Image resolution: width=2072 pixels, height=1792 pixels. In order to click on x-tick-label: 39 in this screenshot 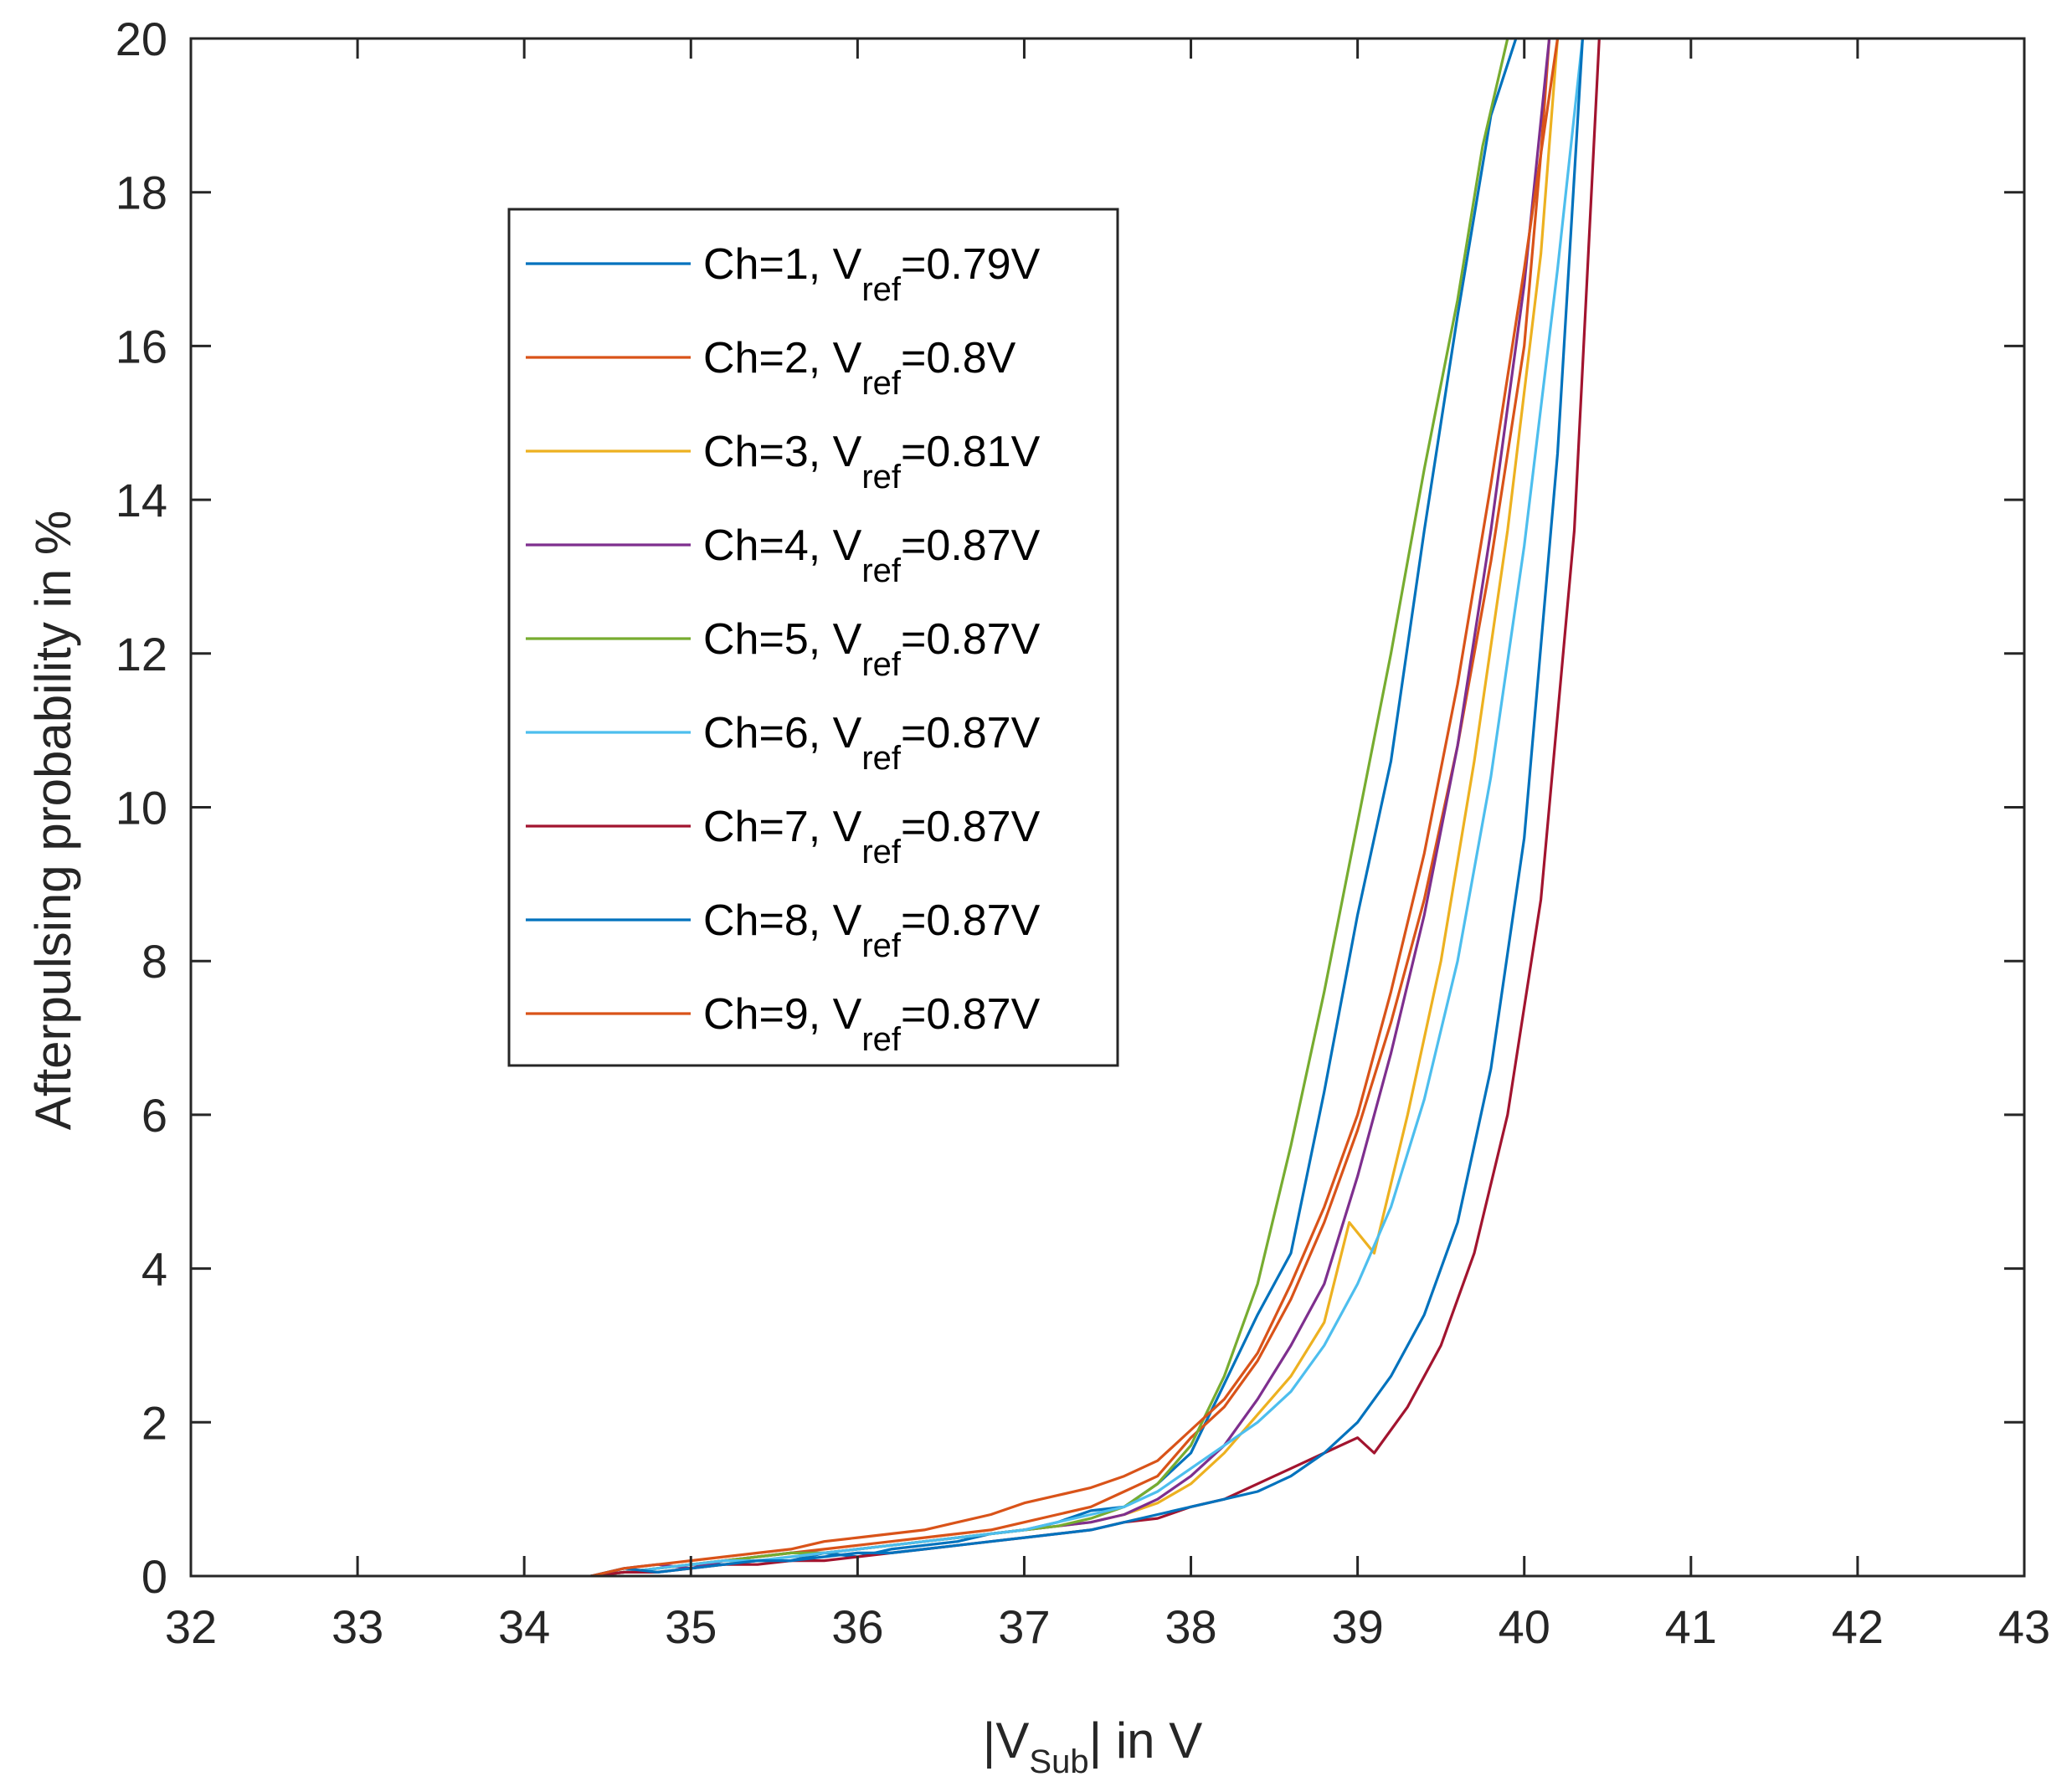, I will do `click(1357, 1626)`.